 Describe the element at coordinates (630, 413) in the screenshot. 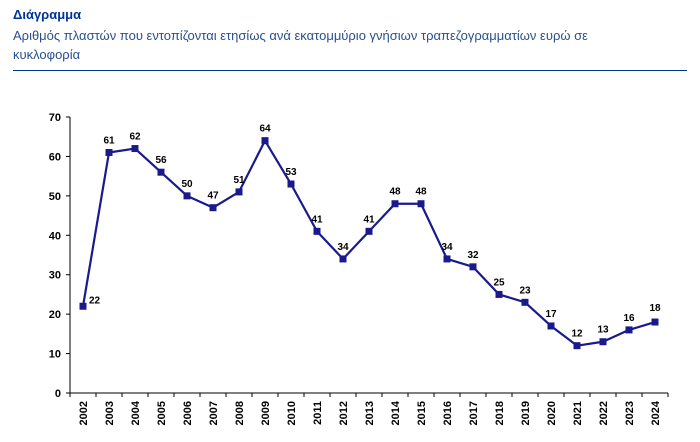

I see `x-tick-label: 2023` at that location.